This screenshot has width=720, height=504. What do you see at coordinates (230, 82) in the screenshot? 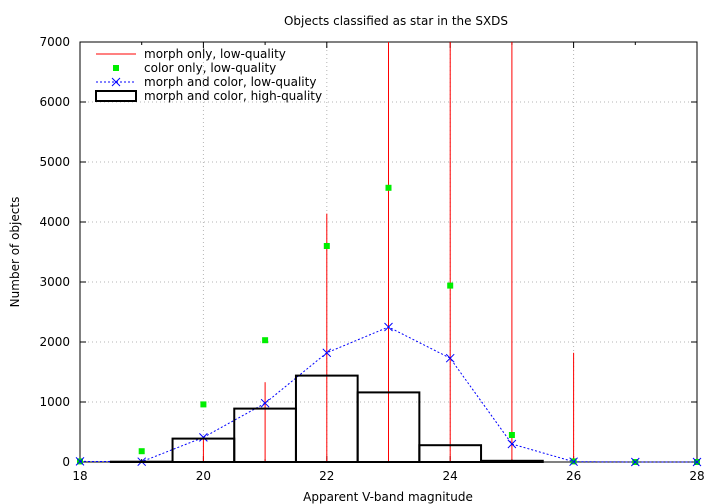
I see `legend-label: morph and color, low-quality` at bounding box center [230, 82].